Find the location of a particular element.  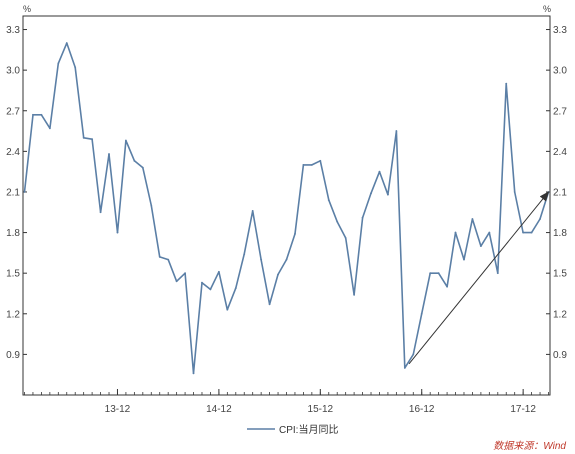

left-tick-label: 2.1 is located at coordinates (13, 192).